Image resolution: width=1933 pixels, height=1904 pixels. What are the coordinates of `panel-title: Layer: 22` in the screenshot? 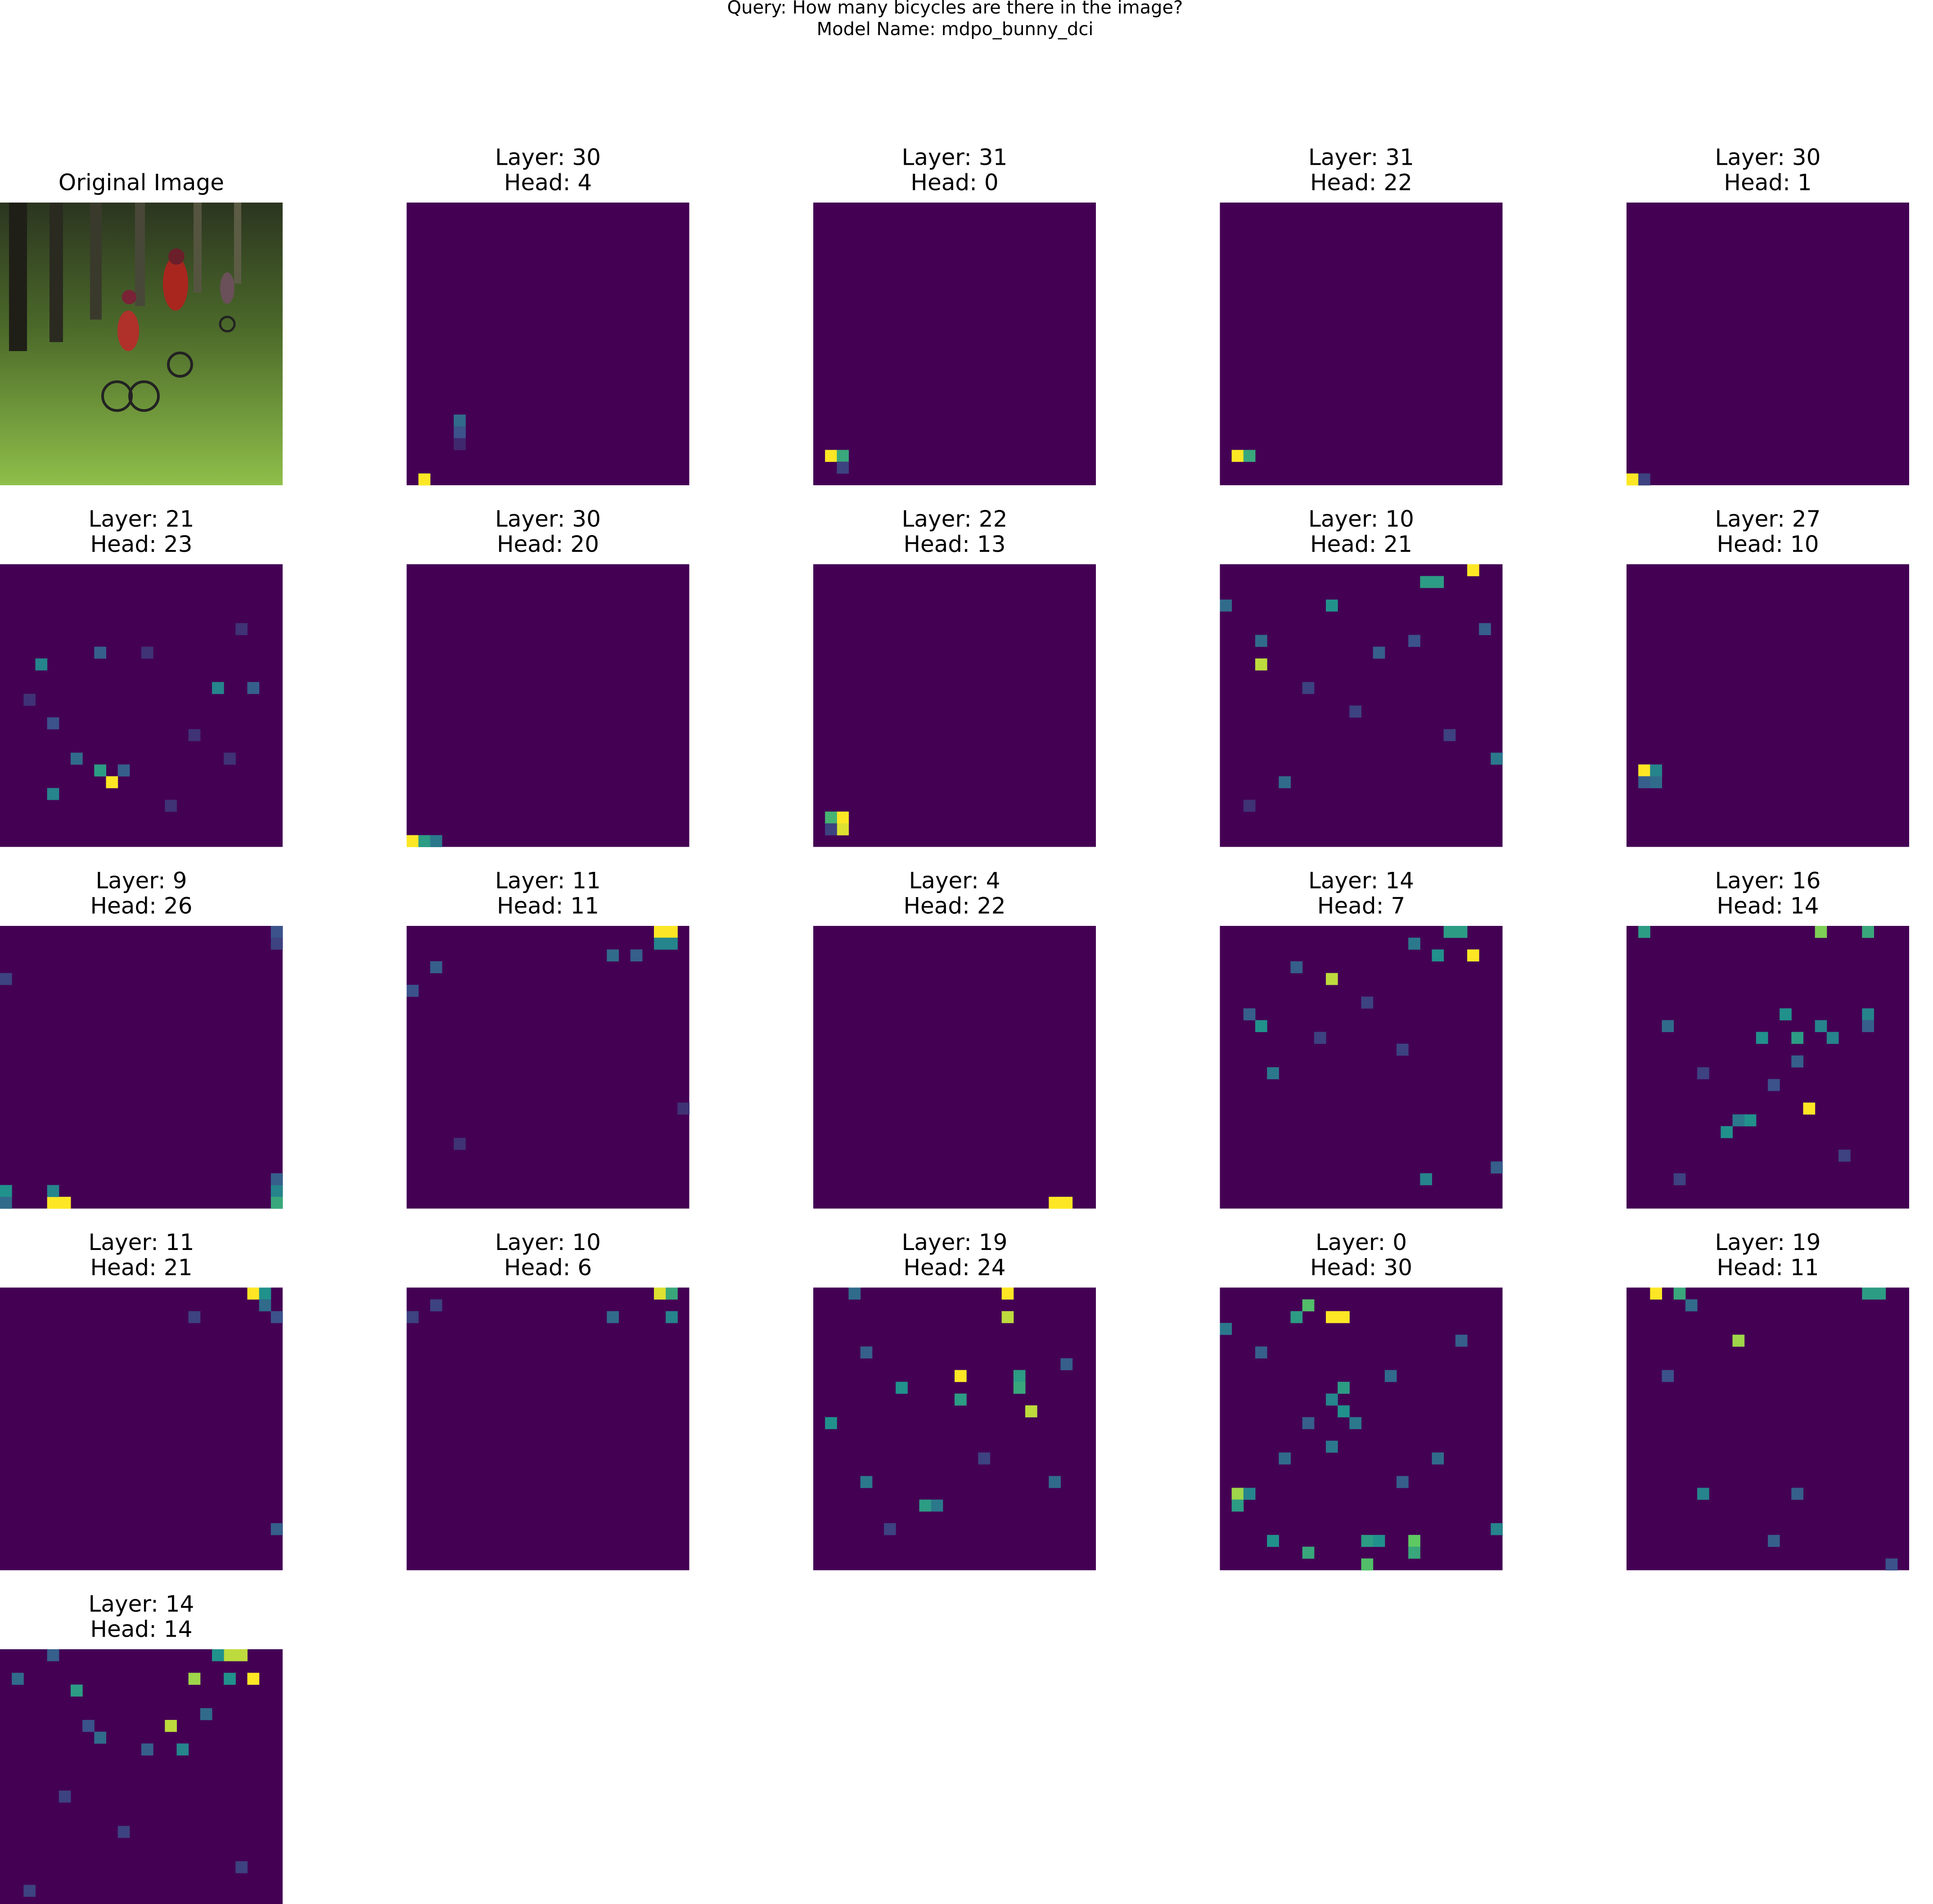 It's located at (955, 519).